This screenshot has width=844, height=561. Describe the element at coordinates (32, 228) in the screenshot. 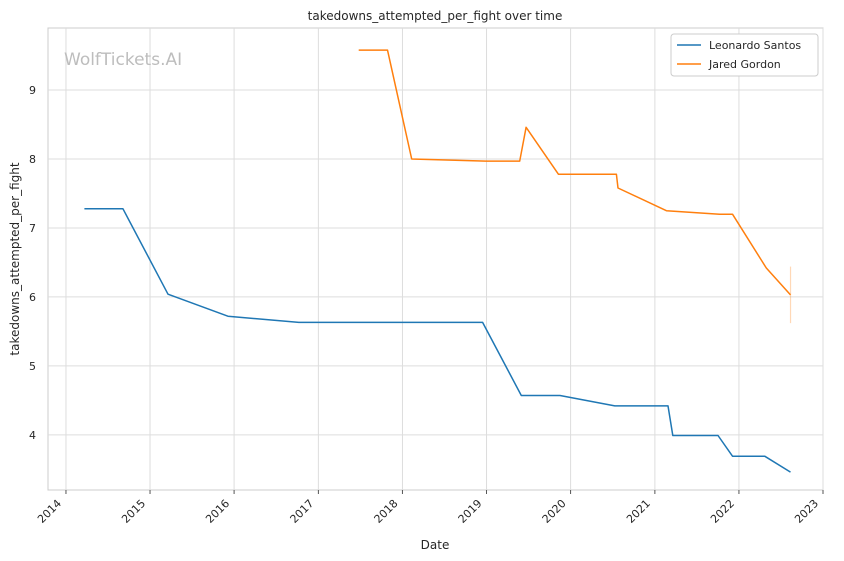

I see `y-tick-label-7: 7` at that location.